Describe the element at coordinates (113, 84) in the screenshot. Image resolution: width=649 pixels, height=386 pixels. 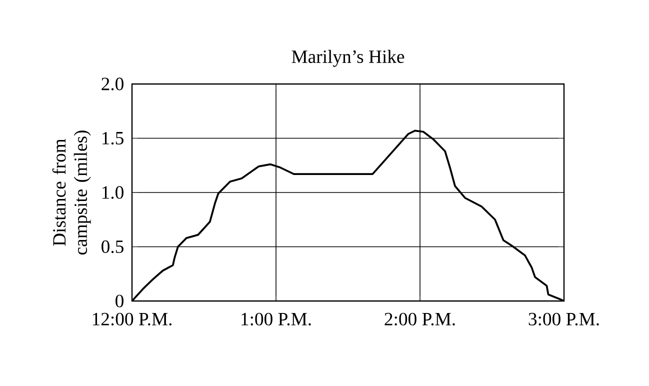
I see `y-tick-label: 2.0` at that location.